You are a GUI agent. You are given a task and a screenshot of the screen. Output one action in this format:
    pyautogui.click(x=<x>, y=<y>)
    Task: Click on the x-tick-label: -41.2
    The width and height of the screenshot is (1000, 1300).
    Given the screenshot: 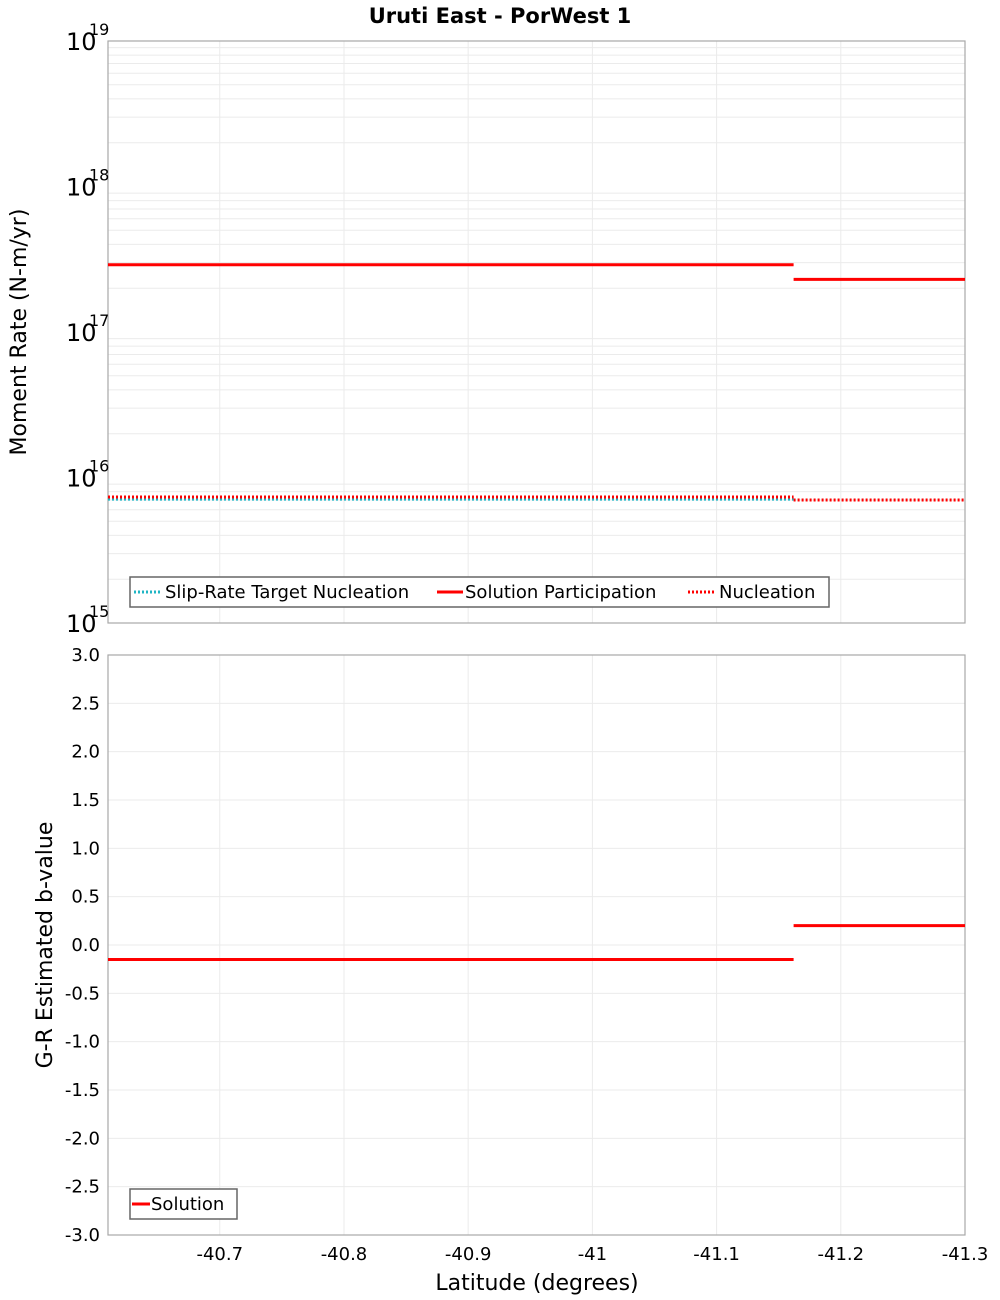 What is the action you would take?
    pyautogui.click(x=841, y=1254)
    